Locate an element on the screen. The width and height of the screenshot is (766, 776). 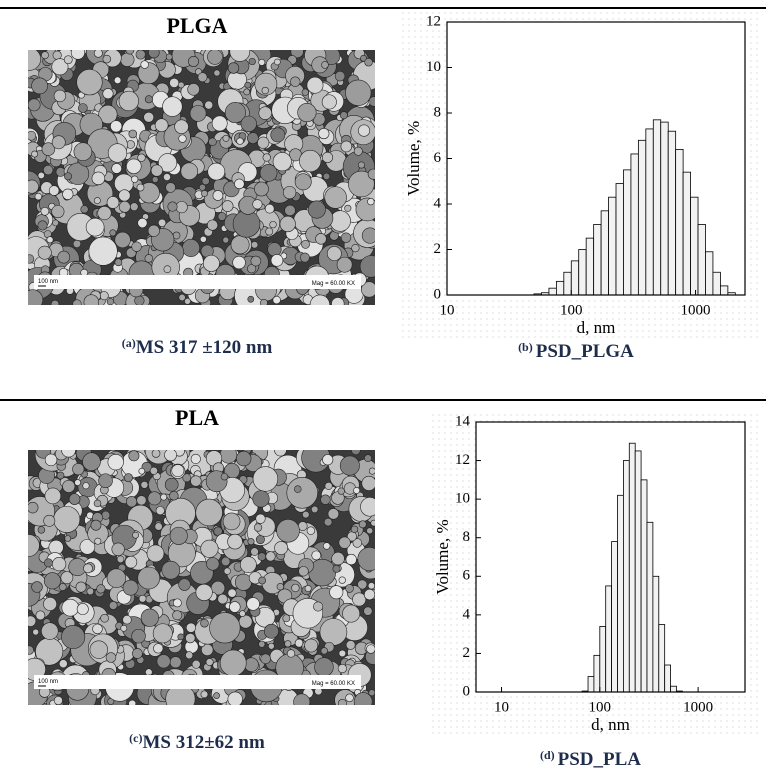
panel-title: PLA is located at coordinates (197, 417).